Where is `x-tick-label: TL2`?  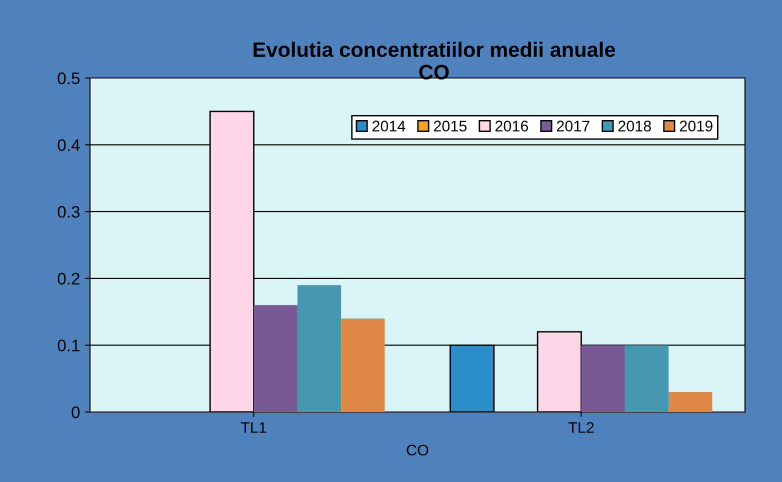
x-tick-label: TL2 is located at coordinates (581, 427).